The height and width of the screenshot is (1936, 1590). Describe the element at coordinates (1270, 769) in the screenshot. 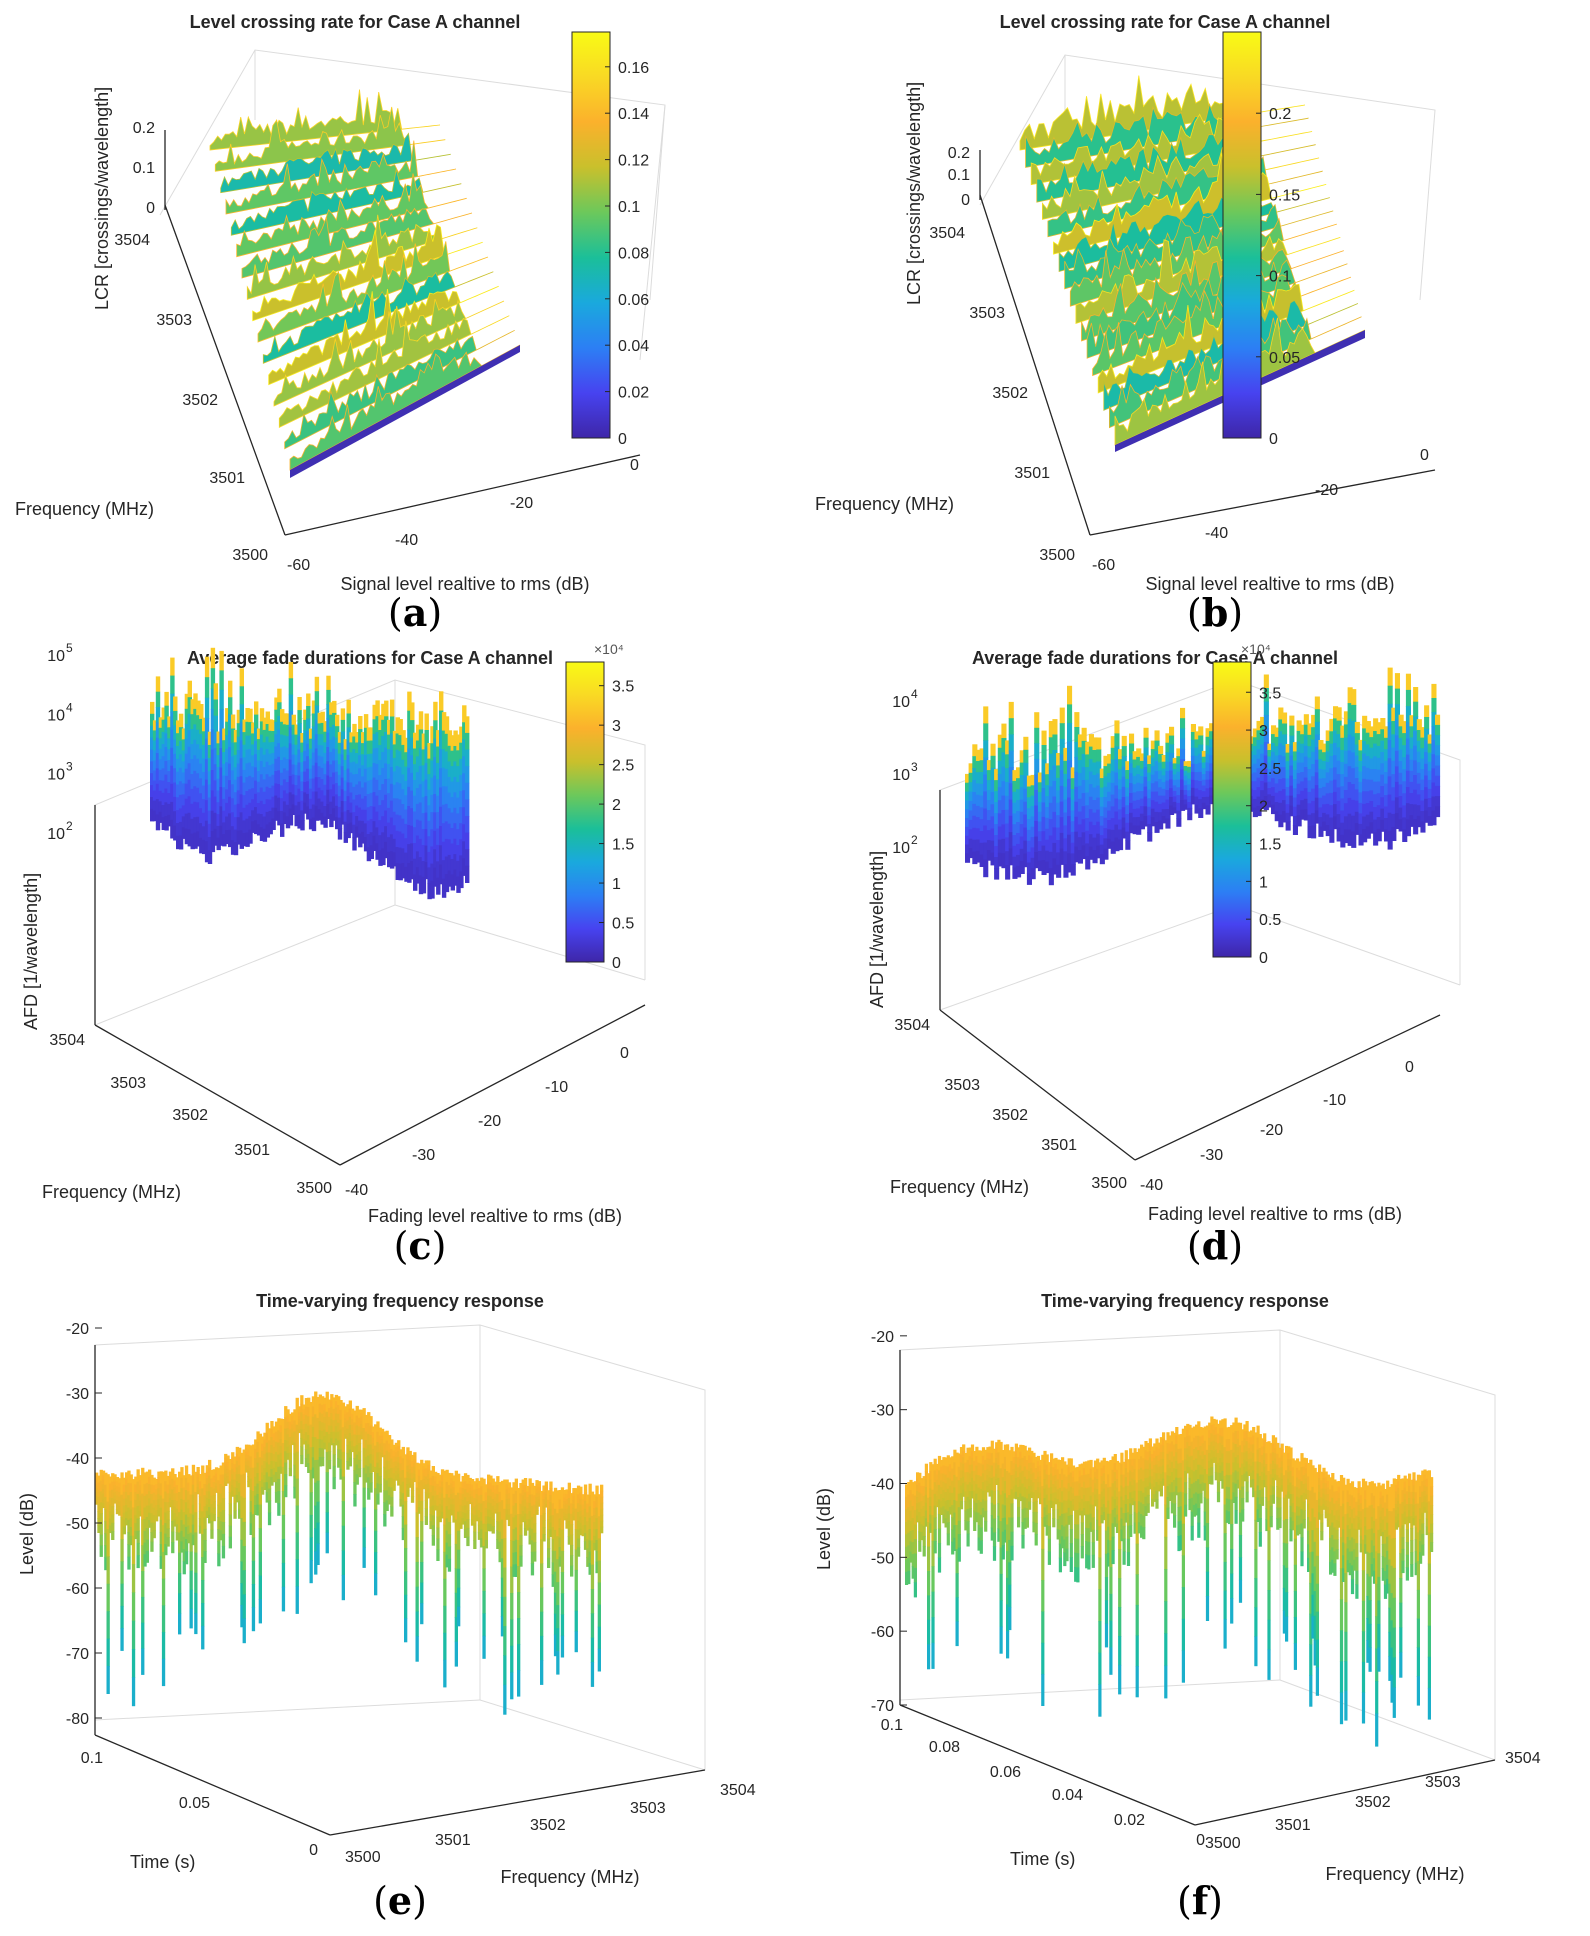

I see `colorbar-tick-label: 2.5` at that location.